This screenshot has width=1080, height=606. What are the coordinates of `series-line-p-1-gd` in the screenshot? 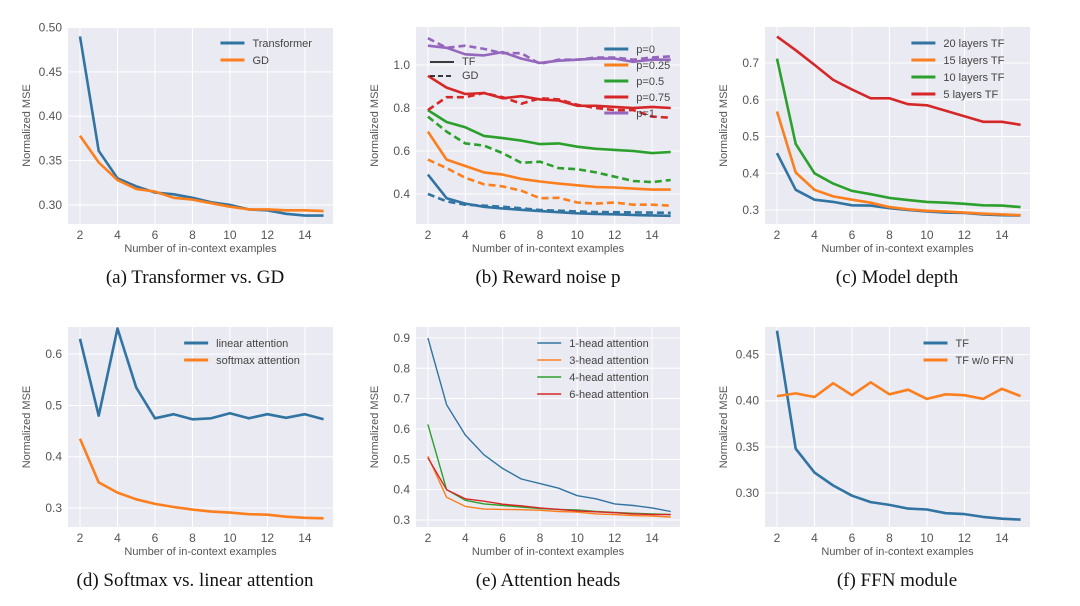 It's located at (549, 51).